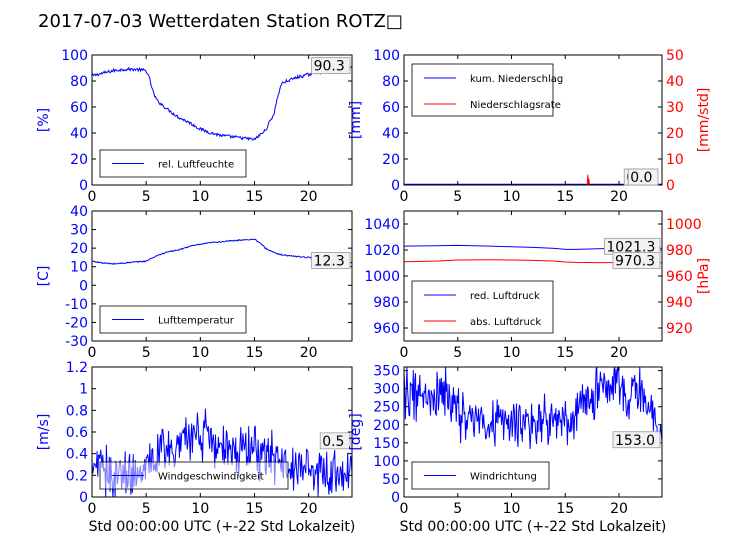 The image size is (736, 552). What do you see at coordinates (196, 321) in the screenshot?
I see `legend-label: Lufttemperatur` at bounding box center [196, 321].